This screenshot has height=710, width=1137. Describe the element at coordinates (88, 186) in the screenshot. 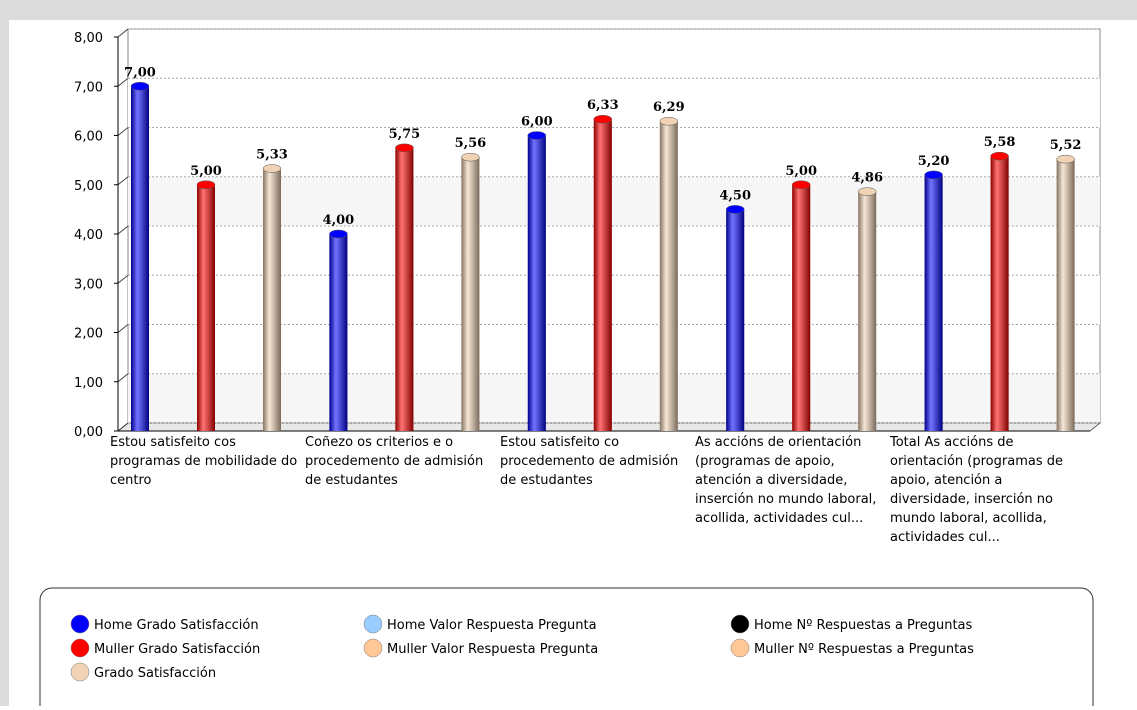

I see `y-tick-label: 5,00` at that location.